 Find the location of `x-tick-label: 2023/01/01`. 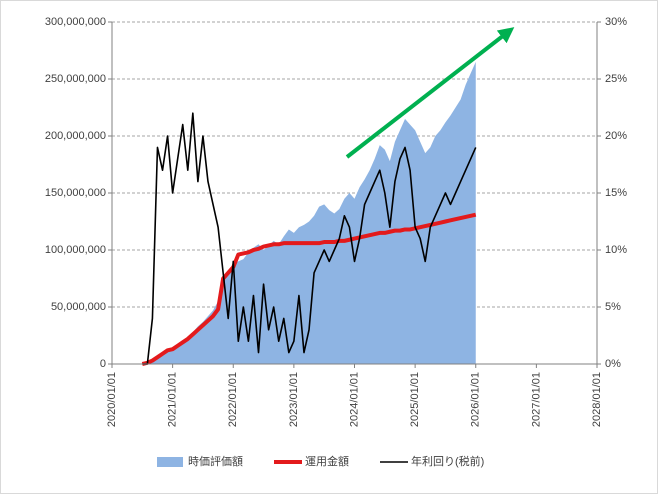

x-tick-label: 2023/01/01 is located at coordinates (294, 399).